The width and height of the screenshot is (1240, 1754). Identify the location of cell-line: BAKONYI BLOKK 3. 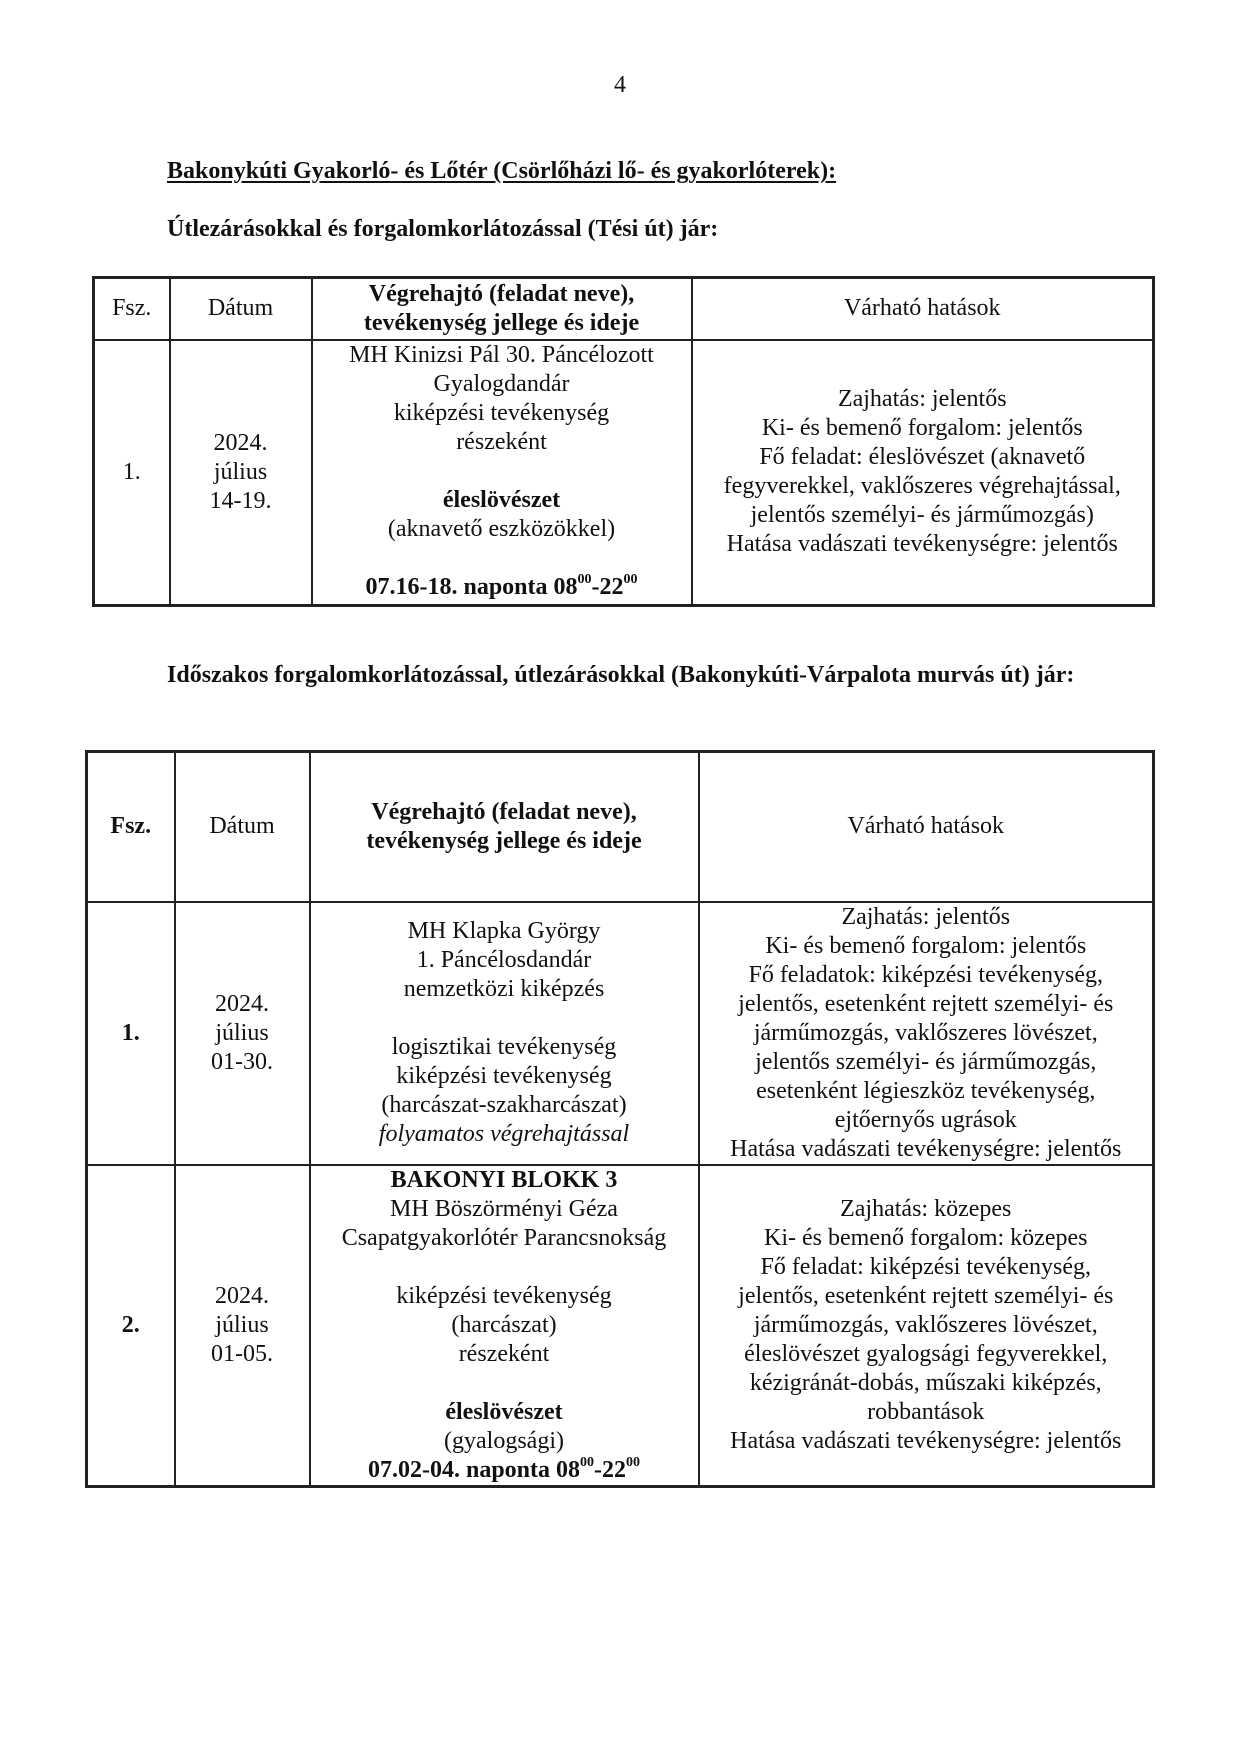
(504, 1179).